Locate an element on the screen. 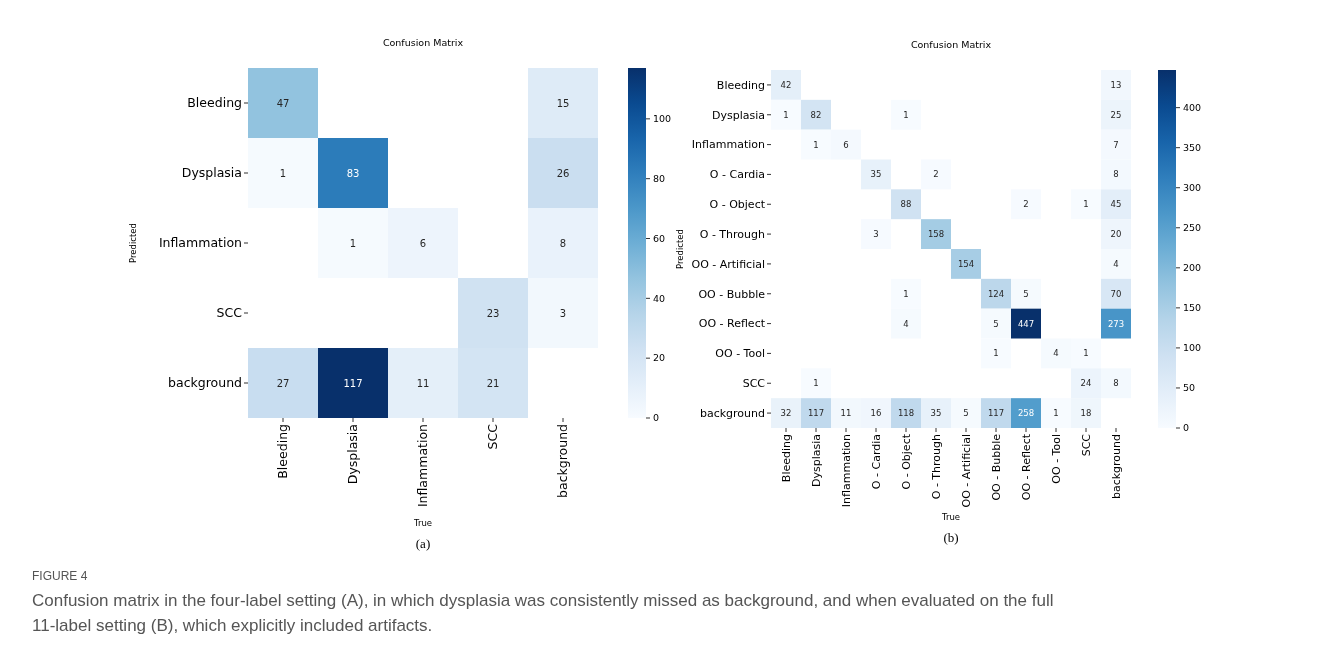  text: (a) is located at coordinates (423, 543).